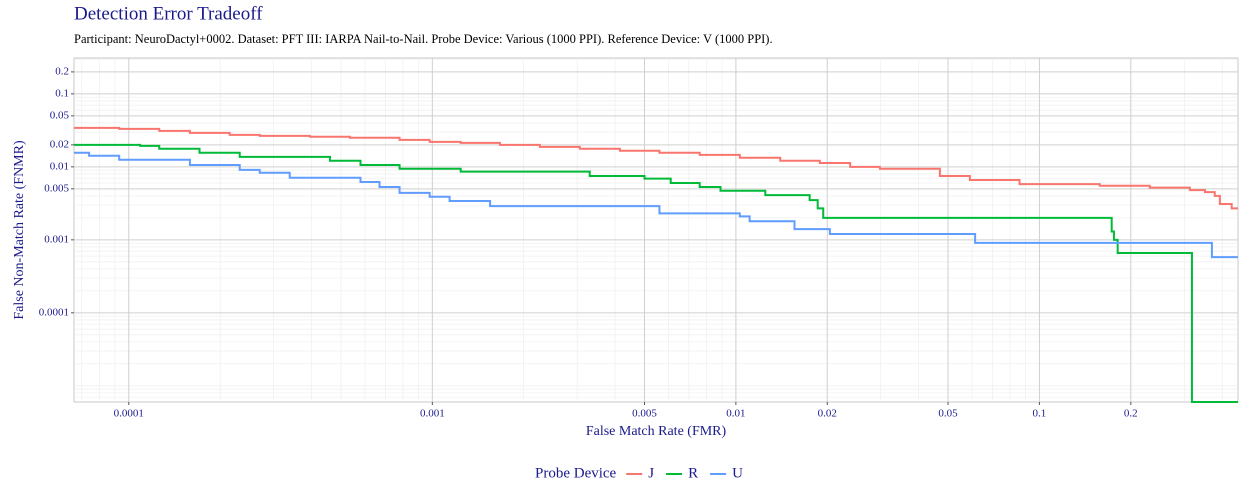  What do you see at coordinates (56, 239) in the screenshot?
I see `y-tick-label: 0.001` at bounding box center [56, 239].